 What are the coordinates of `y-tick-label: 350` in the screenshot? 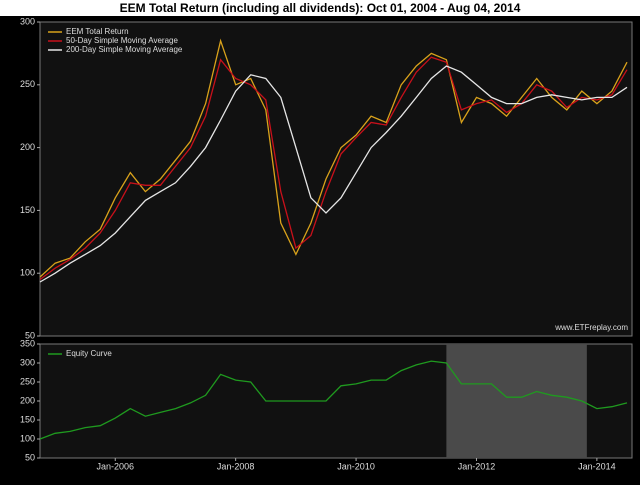 It's located at (27, 343).